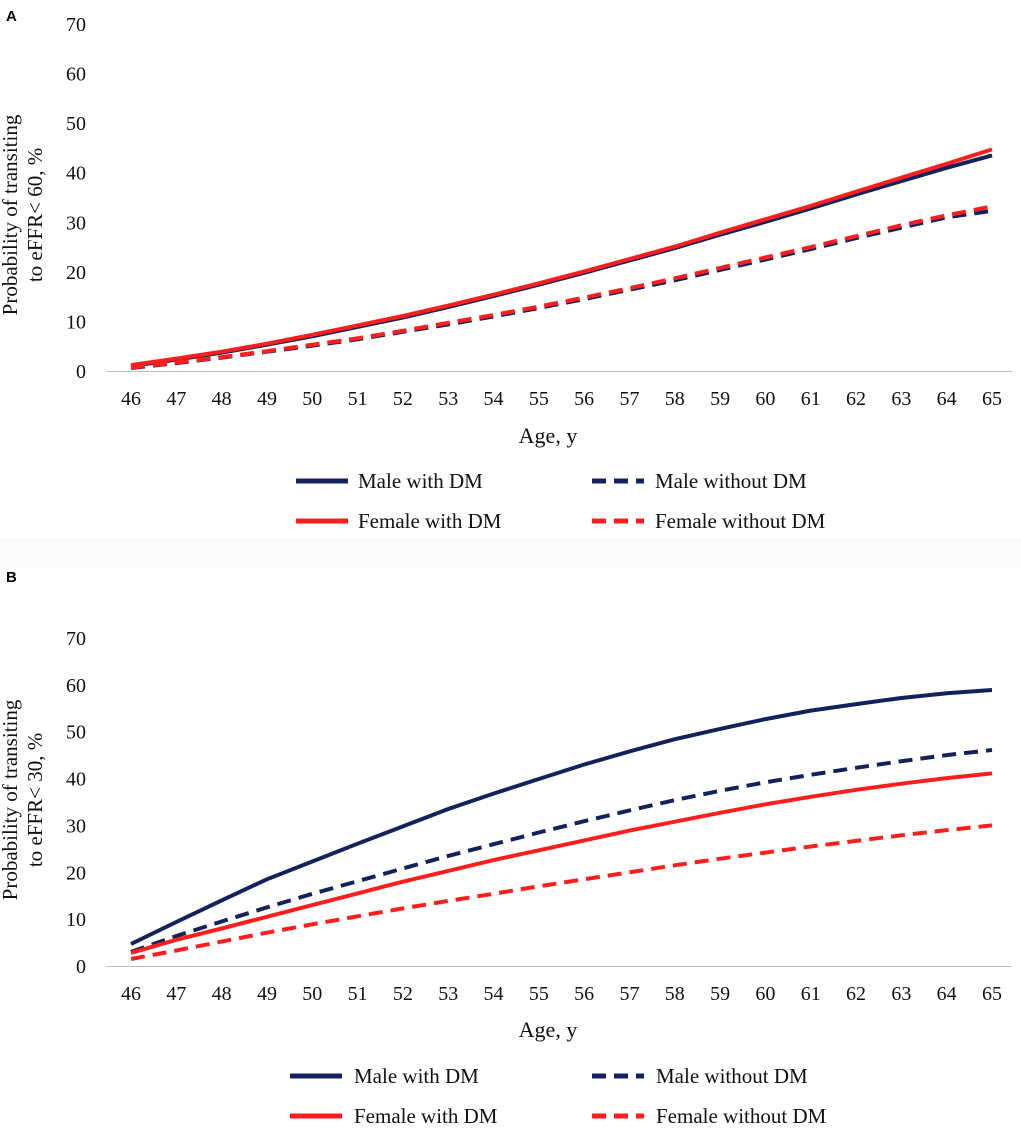 This screenshot has width=1021, height=1135. What do you see at coordinates (561, 399) in the screenshot?
I see `panel-a-x-axis: 46 47 48 49 50 51 52 53 54 55 56 57 58 59 60 61 62 63 64 65` at bounding box center [561, 399].